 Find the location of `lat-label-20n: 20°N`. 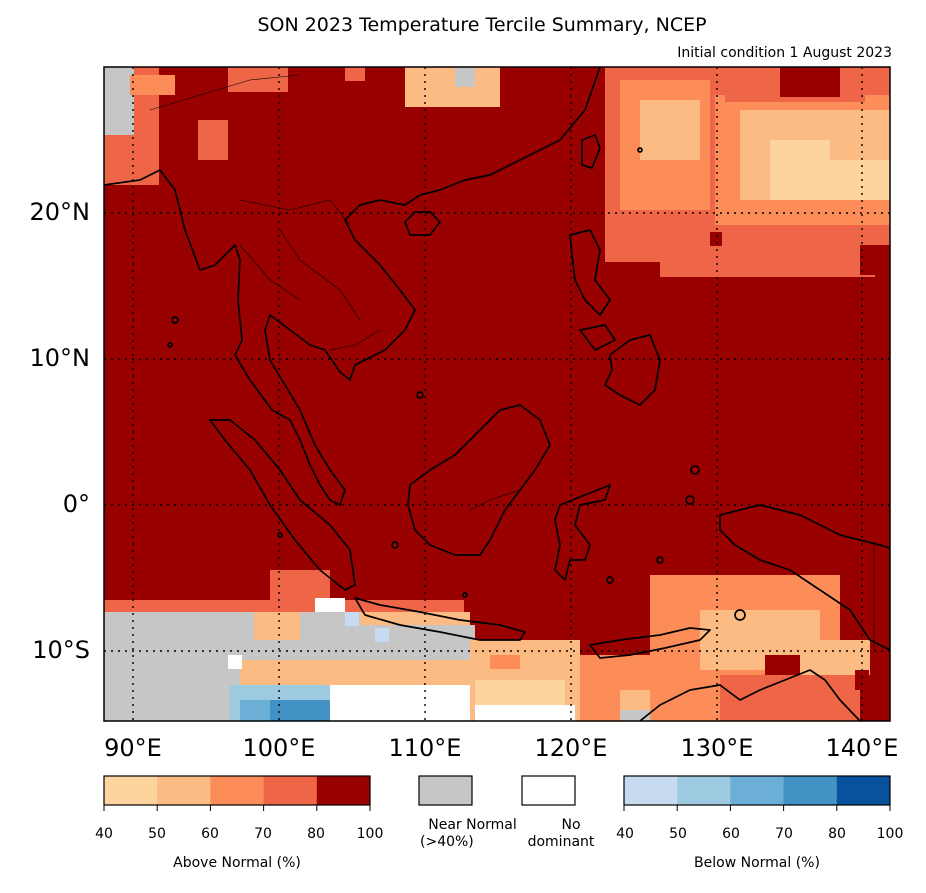

lat-label-20n: 20°N is located at coordinates (60, 212).